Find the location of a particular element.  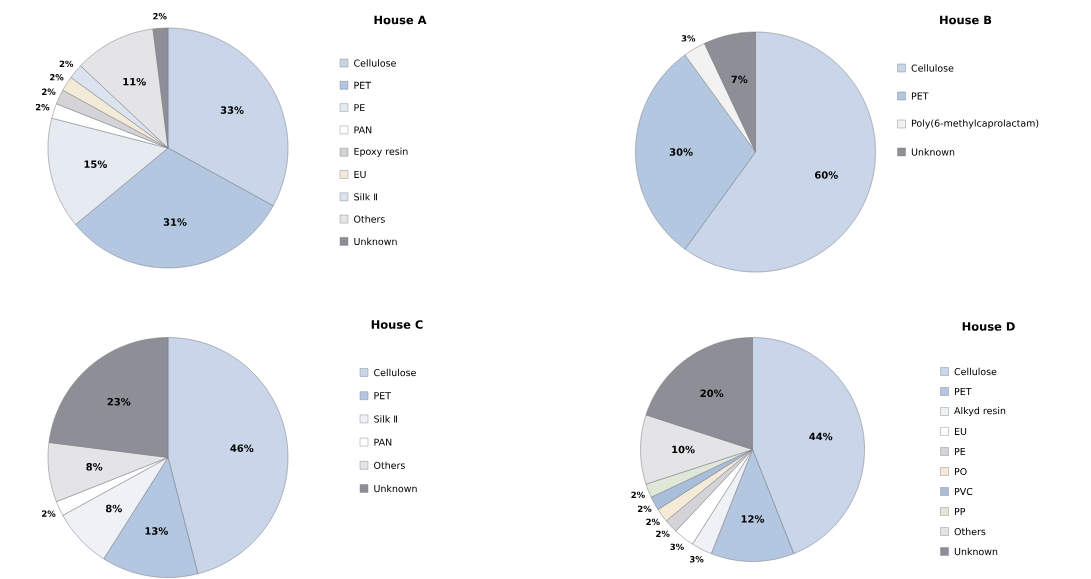

chart-title: House C is located at coordinates (397, 324).